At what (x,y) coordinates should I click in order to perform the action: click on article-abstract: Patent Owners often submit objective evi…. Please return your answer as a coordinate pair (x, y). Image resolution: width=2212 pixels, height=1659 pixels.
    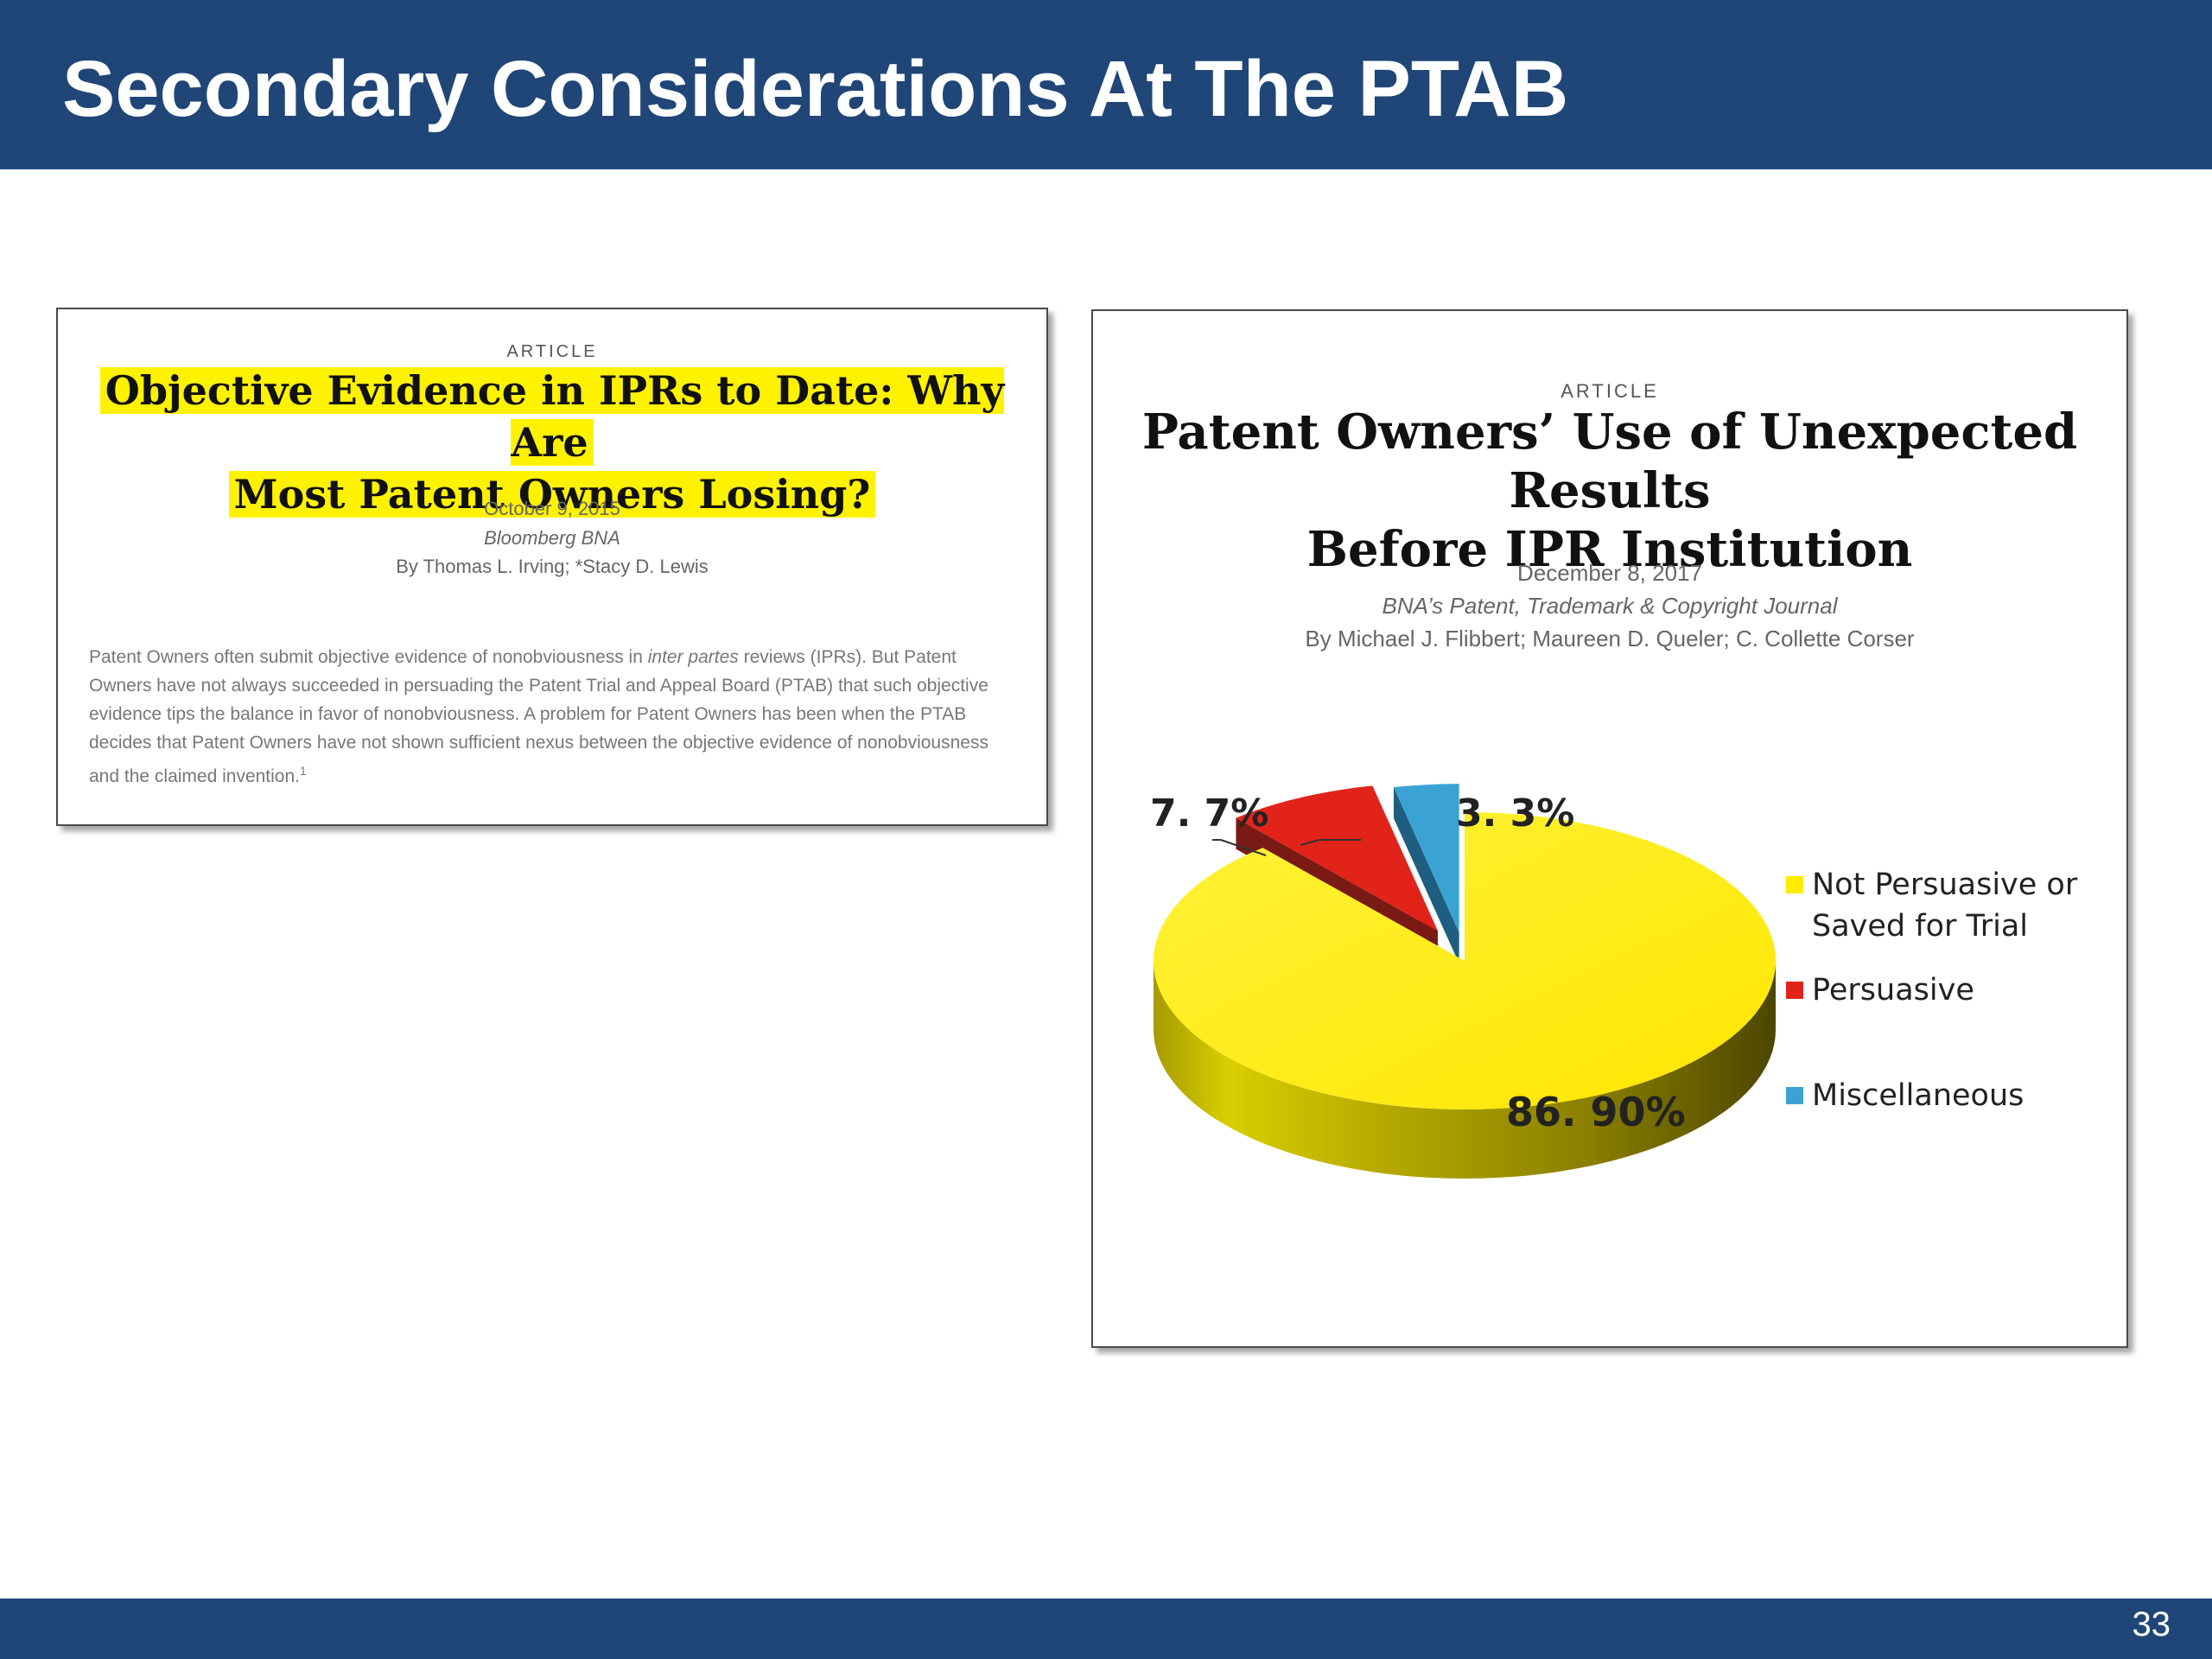
    Looking at the image, I should click on (538, 716).